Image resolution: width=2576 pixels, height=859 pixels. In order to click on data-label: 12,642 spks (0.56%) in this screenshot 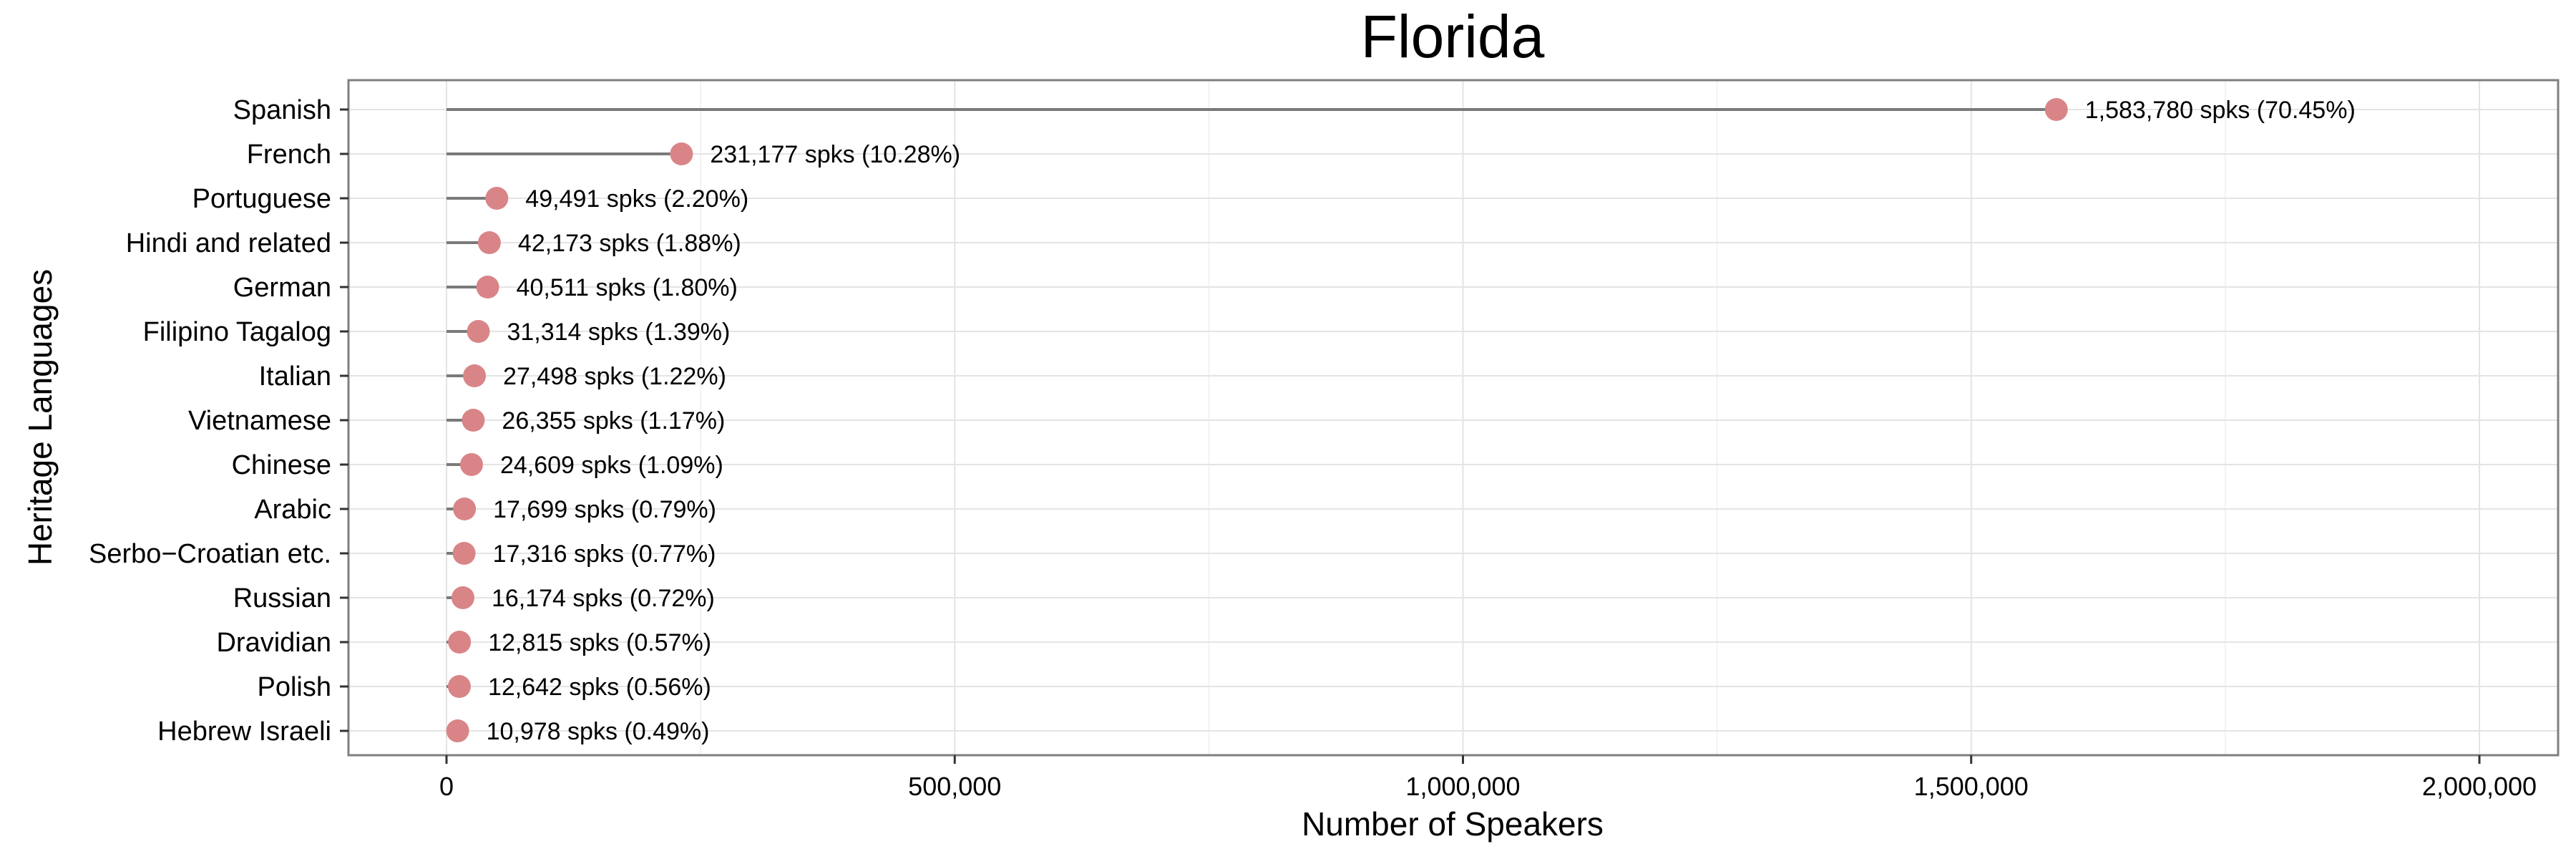, I will do `click(599, 687)`.